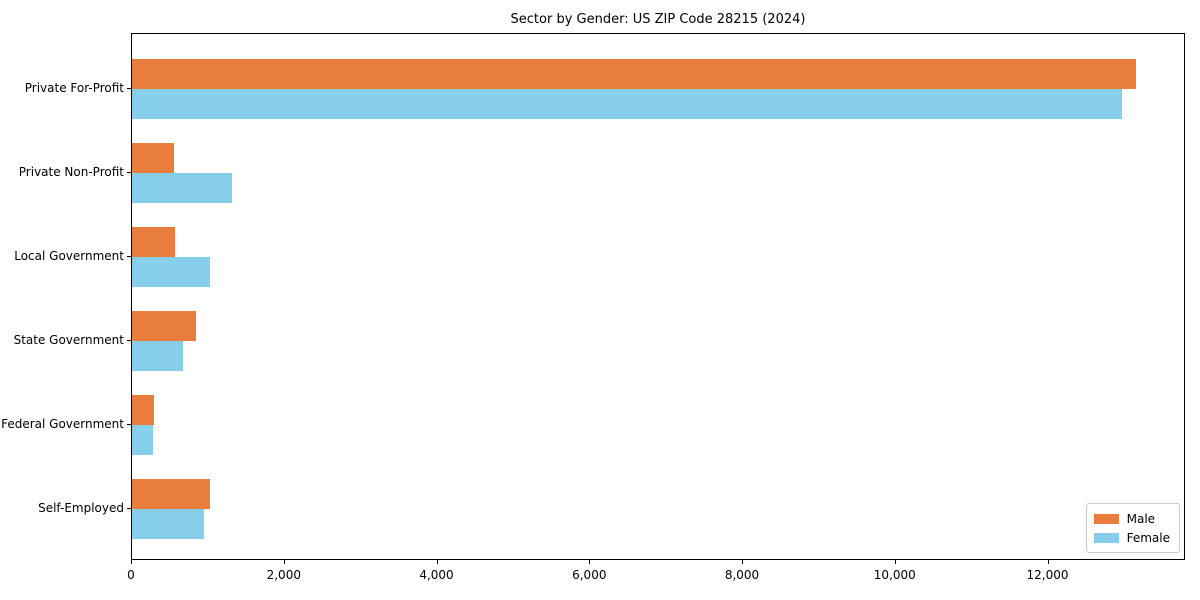 This screenshot has width=1200, height=600. I want to click on legend-swatch-male, so click(1106, 518).